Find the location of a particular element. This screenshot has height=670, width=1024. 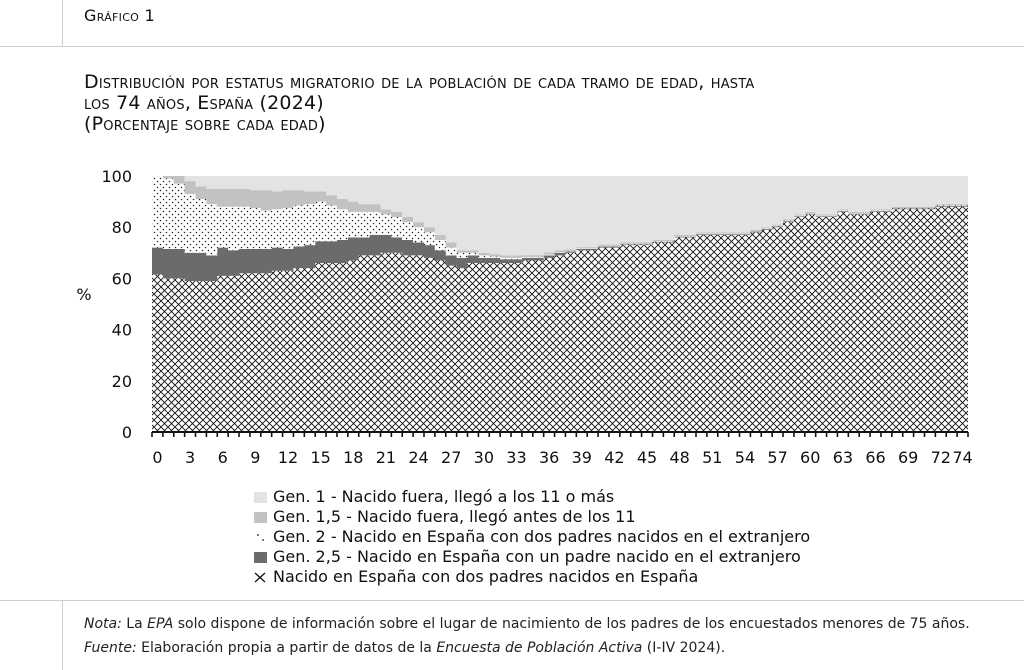

note-epa: EPA is located at coordinates (160, 624).